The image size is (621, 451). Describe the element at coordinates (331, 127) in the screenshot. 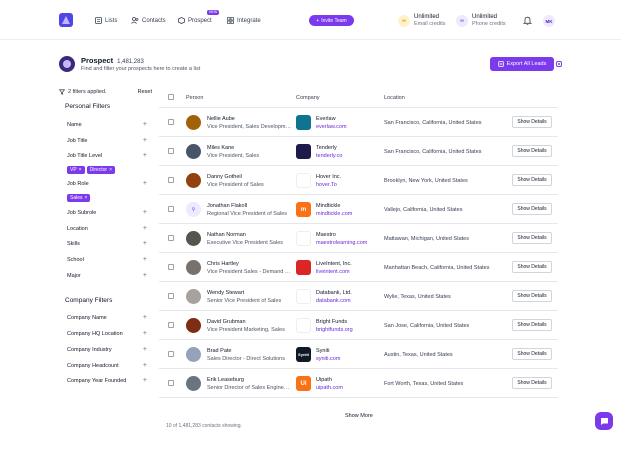

I see `company-url: everlaw.com` at that location.